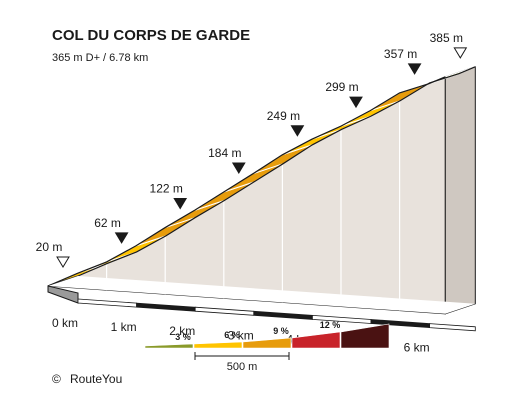  I want to click on credit-text: RouteYou, so click(96, 379).